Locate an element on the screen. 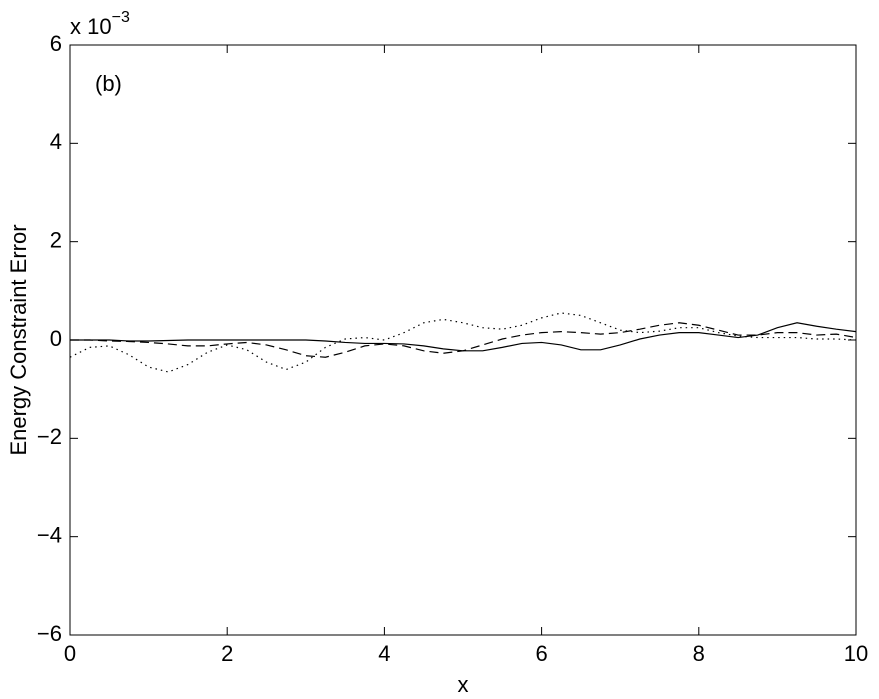 This screenshot has width=879, height=699. y-multiplier-base: x 10 is located at coordinates (91, 26).